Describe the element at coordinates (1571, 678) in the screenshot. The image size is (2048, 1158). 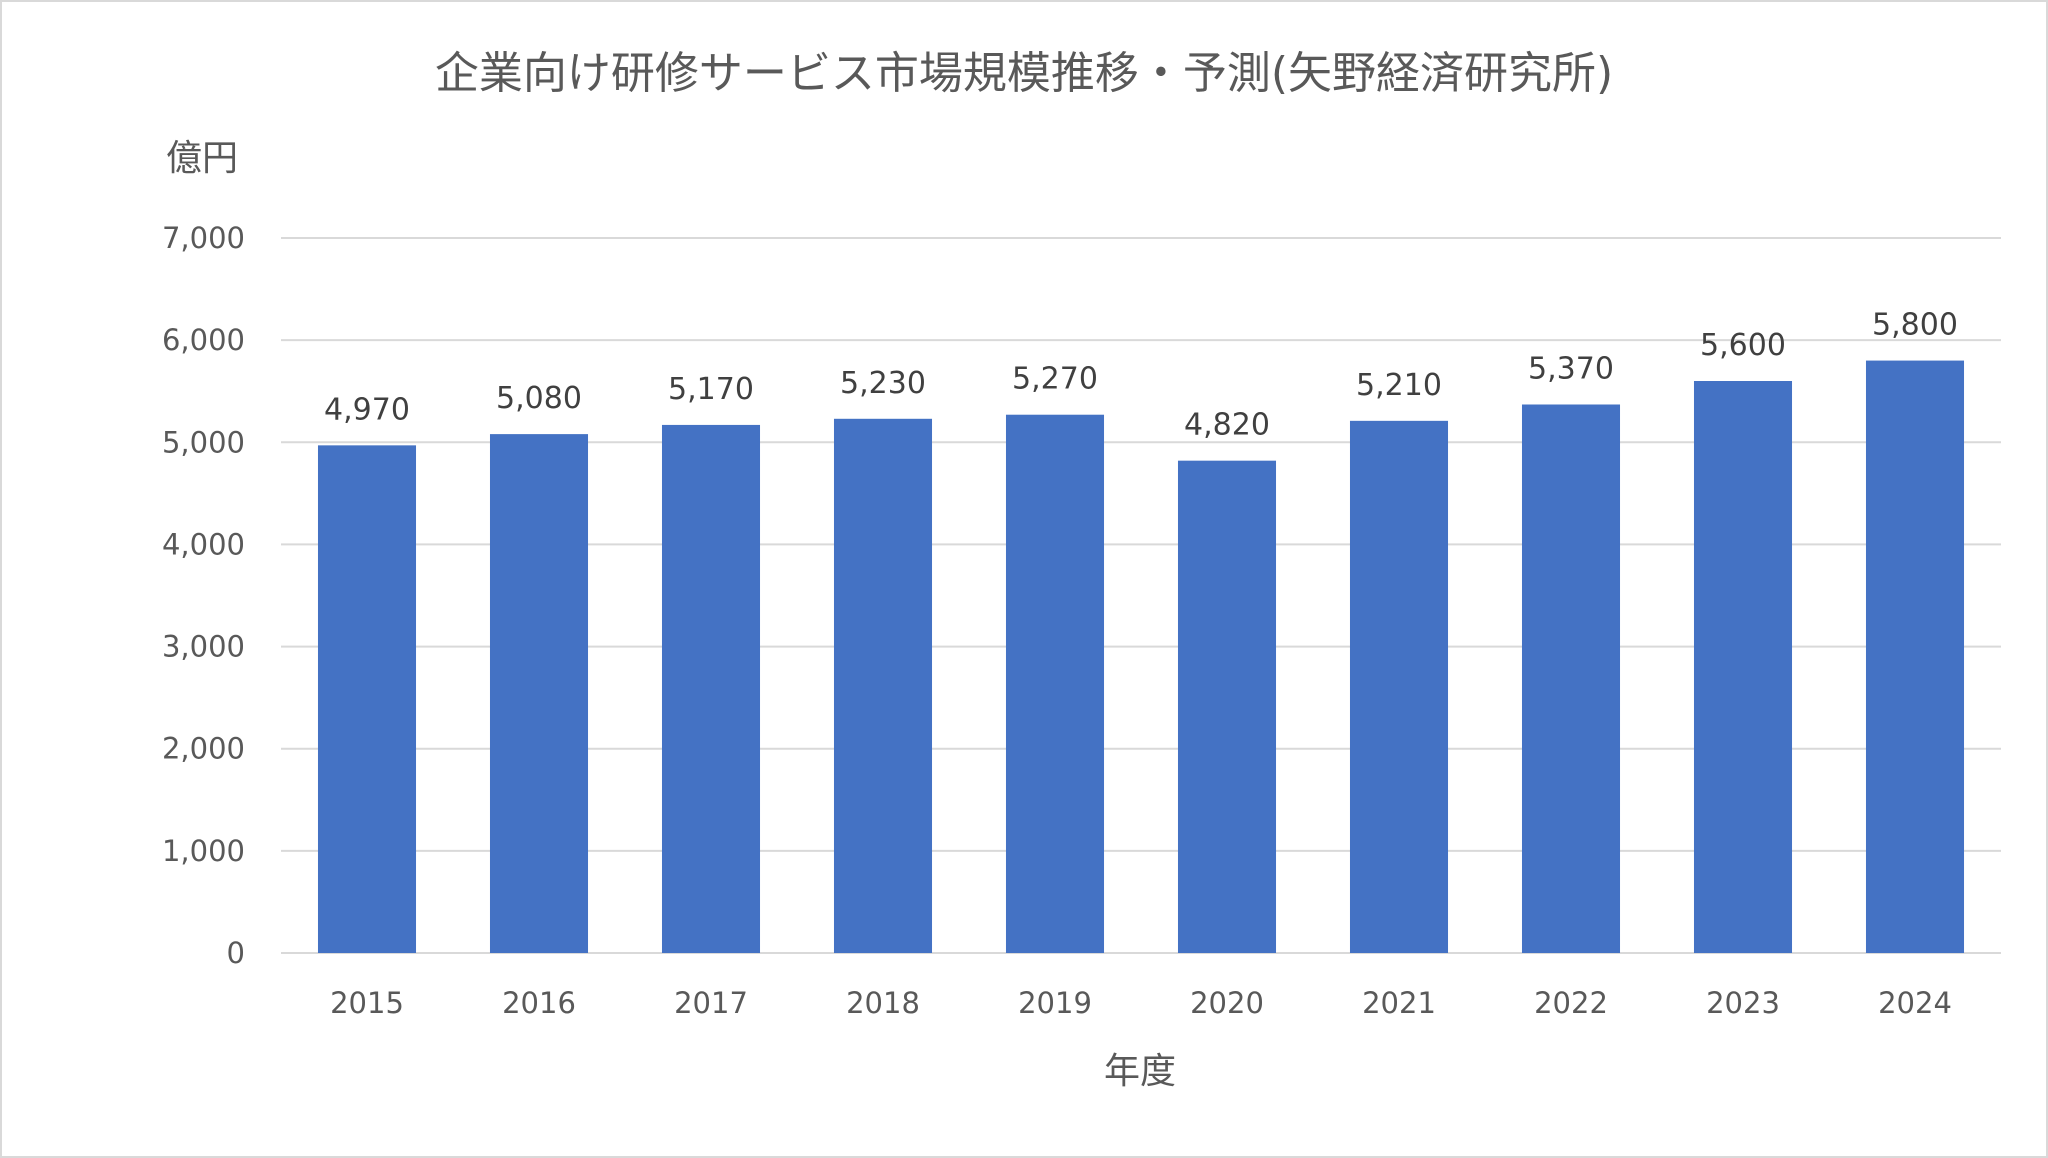
I see `bar-2022` at that location.